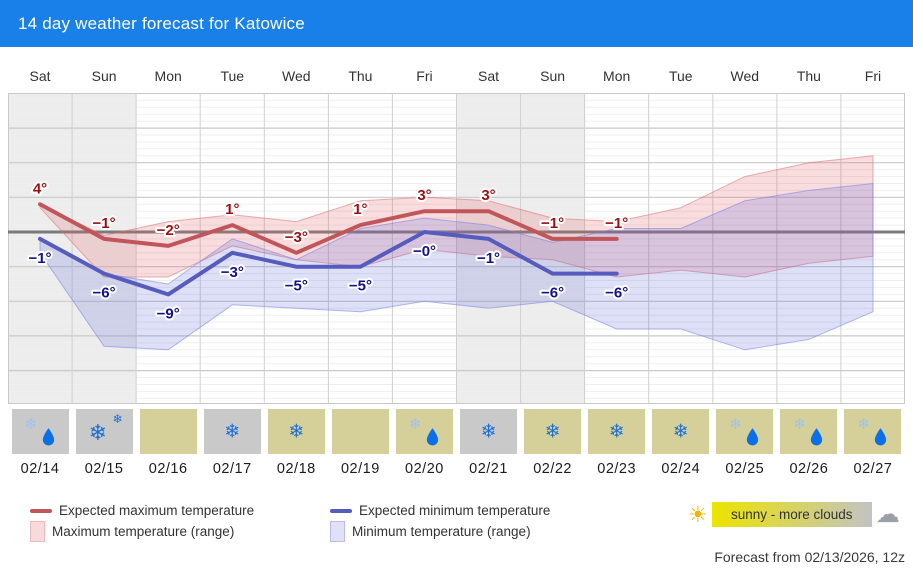 This screenshot has width=913, height=573. I want to click on date-label: 02/16, so click(168, 469).